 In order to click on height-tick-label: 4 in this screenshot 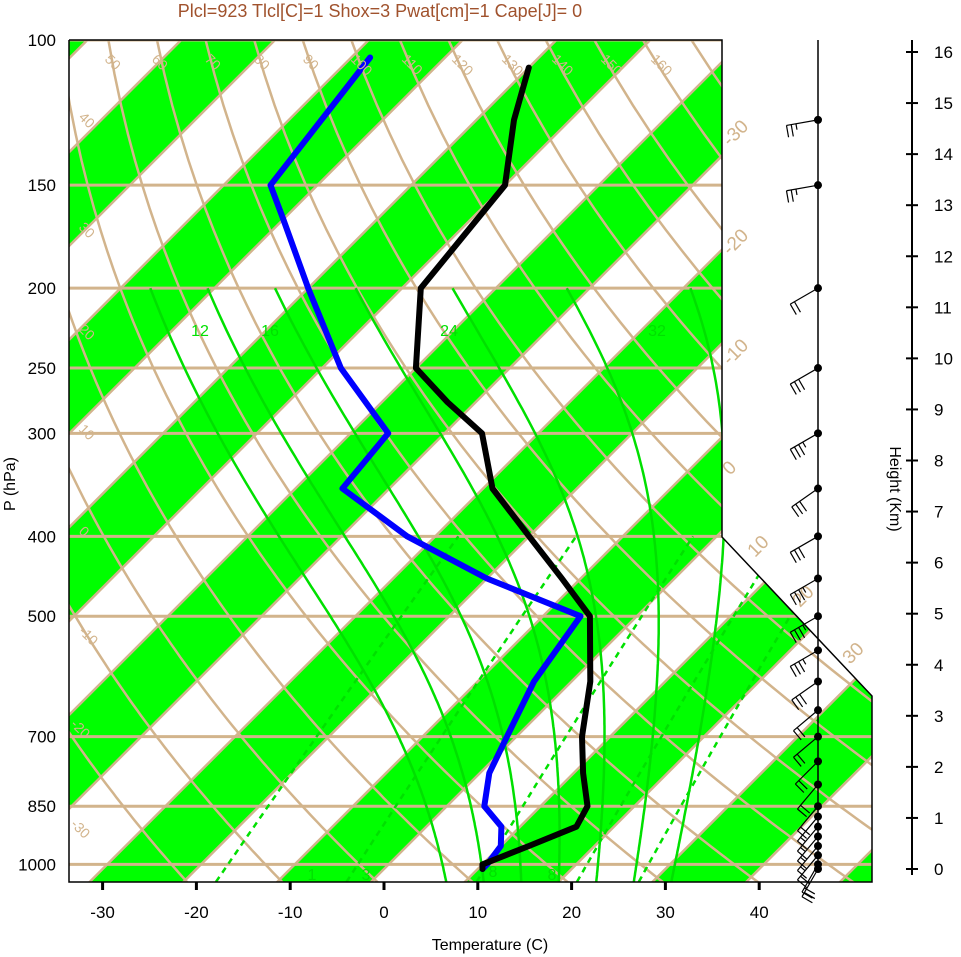, I will do `click(938, 665)`.